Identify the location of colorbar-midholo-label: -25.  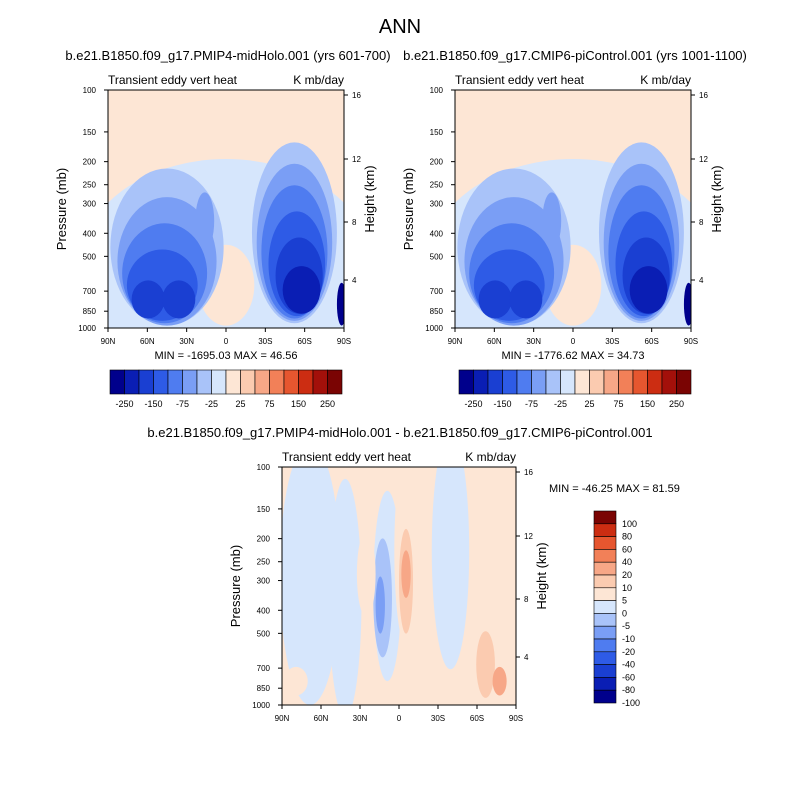
(211, 404).